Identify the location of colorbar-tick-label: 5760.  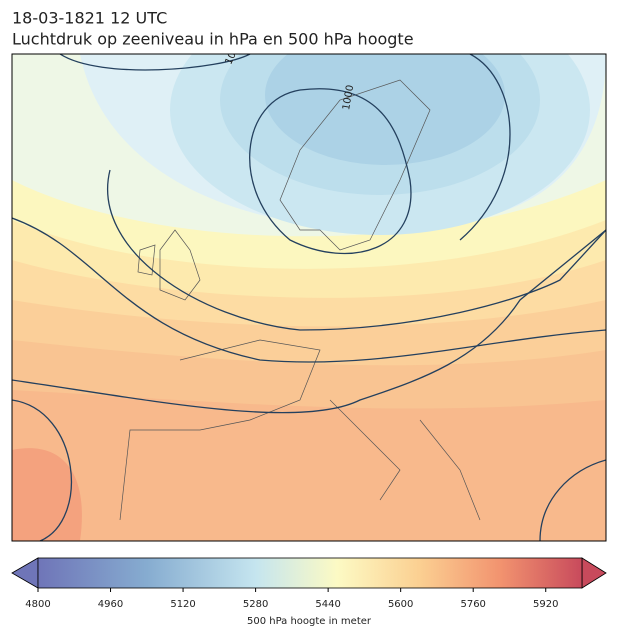
(472, 604).